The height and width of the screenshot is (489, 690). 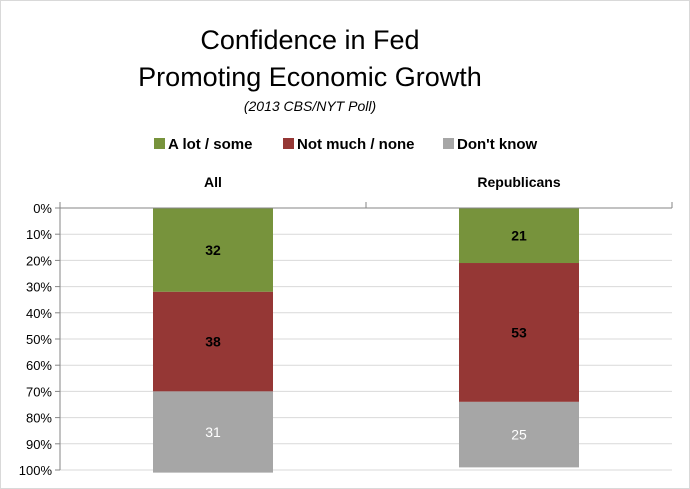 I want to click on y-tick-label: 20%, so click(x=39, y=260).